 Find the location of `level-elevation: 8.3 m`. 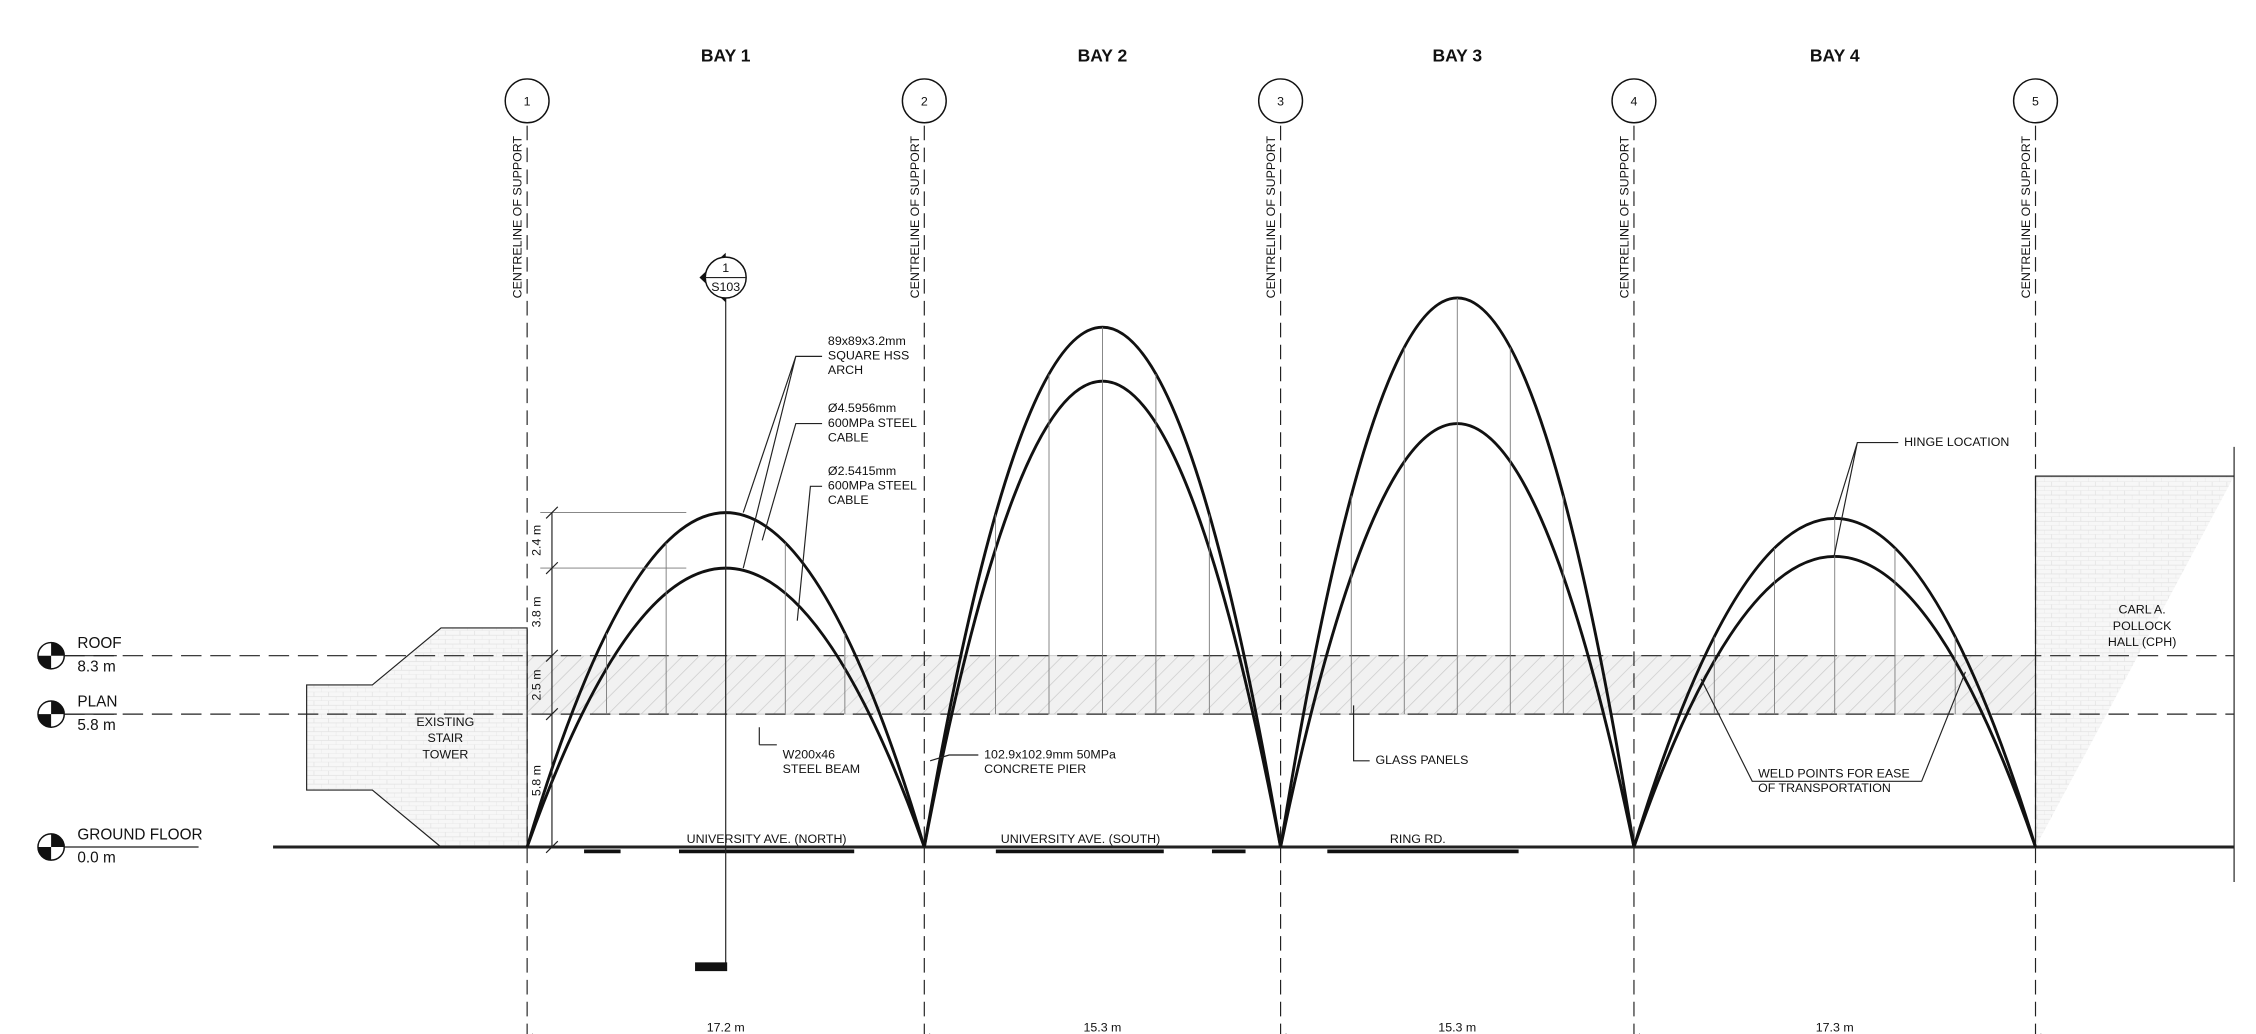

level-elevation: 8.3 m is located at coordinates (96, 666).